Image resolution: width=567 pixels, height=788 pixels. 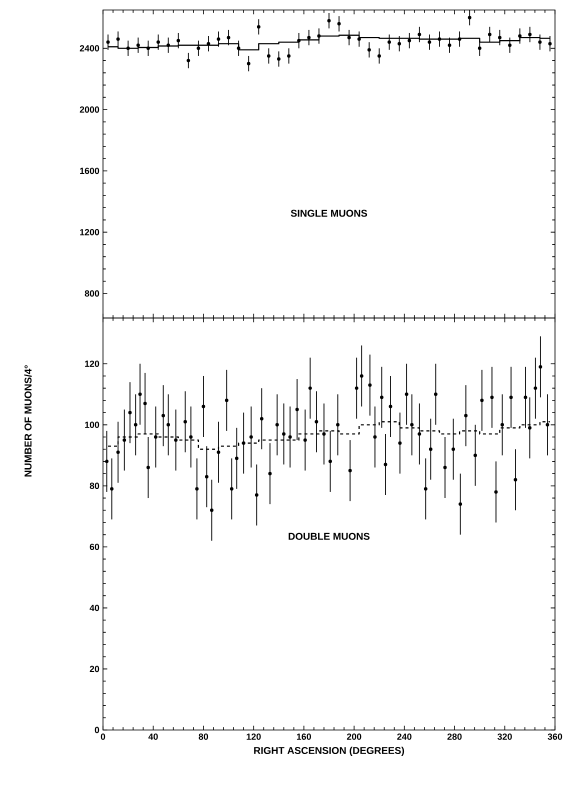 What do you see at coordinates (304, 737) in the screenshot?
I see `x-tick-label: 160` at bounding box center [304, 737].